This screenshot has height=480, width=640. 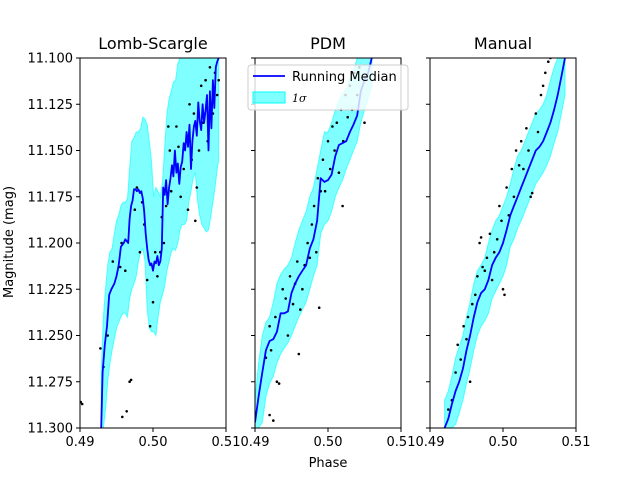 I want to click on panel-title: PDM, so click(x=328, y=43).